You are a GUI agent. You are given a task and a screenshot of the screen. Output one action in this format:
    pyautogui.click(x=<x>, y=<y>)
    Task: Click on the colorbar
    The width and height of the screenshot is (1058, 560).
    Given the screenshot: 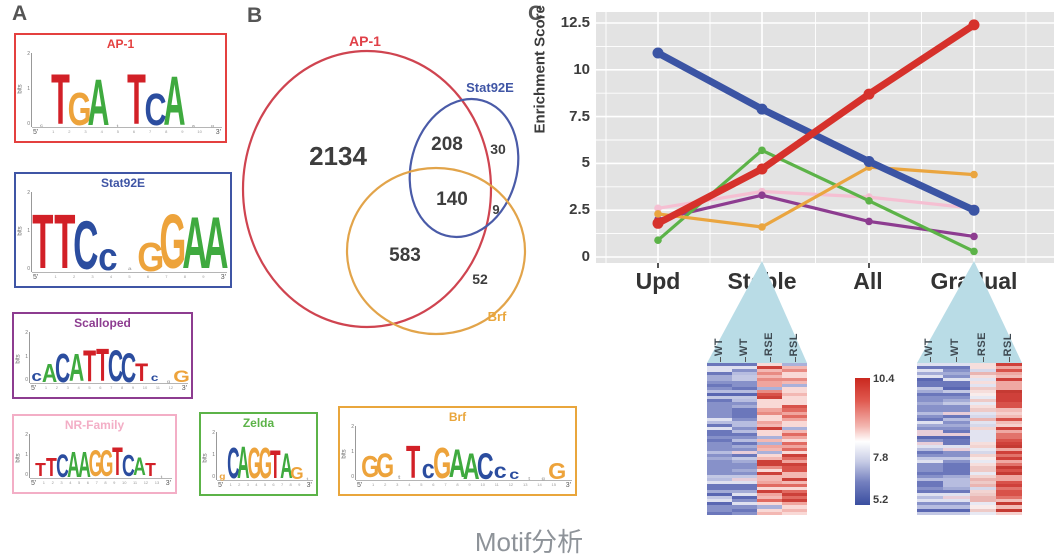 What is the action you would take?
    pyautogui.click(x=862, y=441)
    